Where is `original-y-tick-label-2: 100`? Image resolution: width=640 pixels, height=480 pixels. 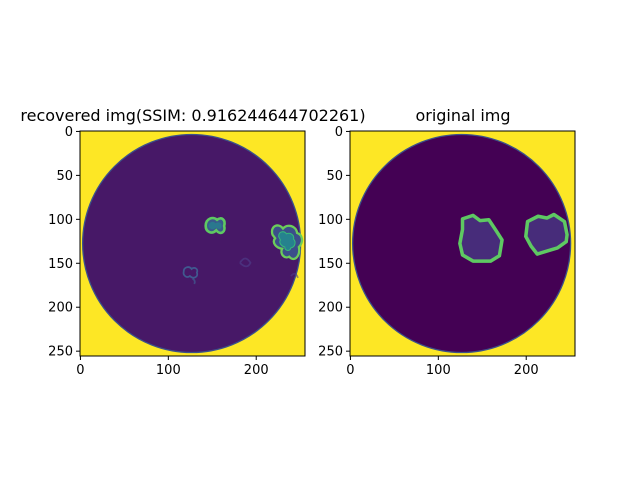
original-y-tick-label-2: 100 is located at coordinates (330, 220).